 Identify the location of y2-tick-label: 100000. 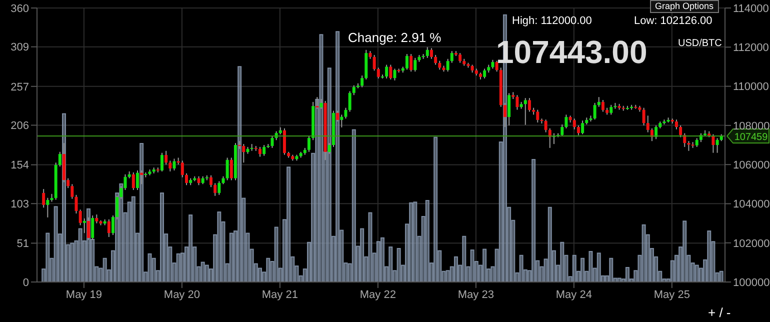
(751, 282).